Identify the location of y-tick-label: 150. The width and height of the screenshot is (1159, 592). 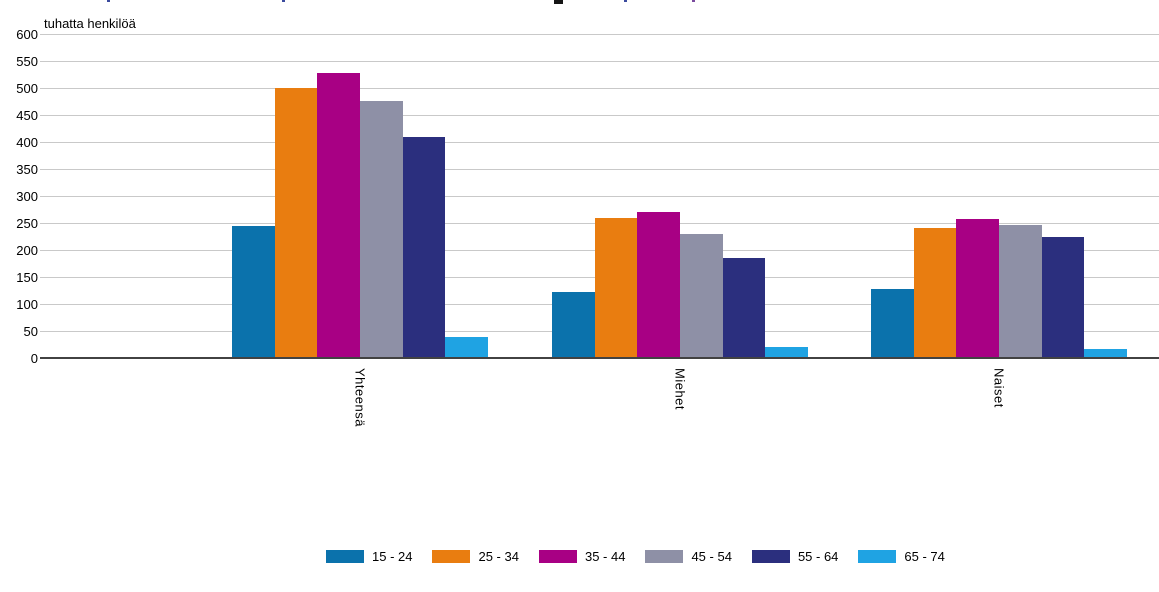
(27, 277).